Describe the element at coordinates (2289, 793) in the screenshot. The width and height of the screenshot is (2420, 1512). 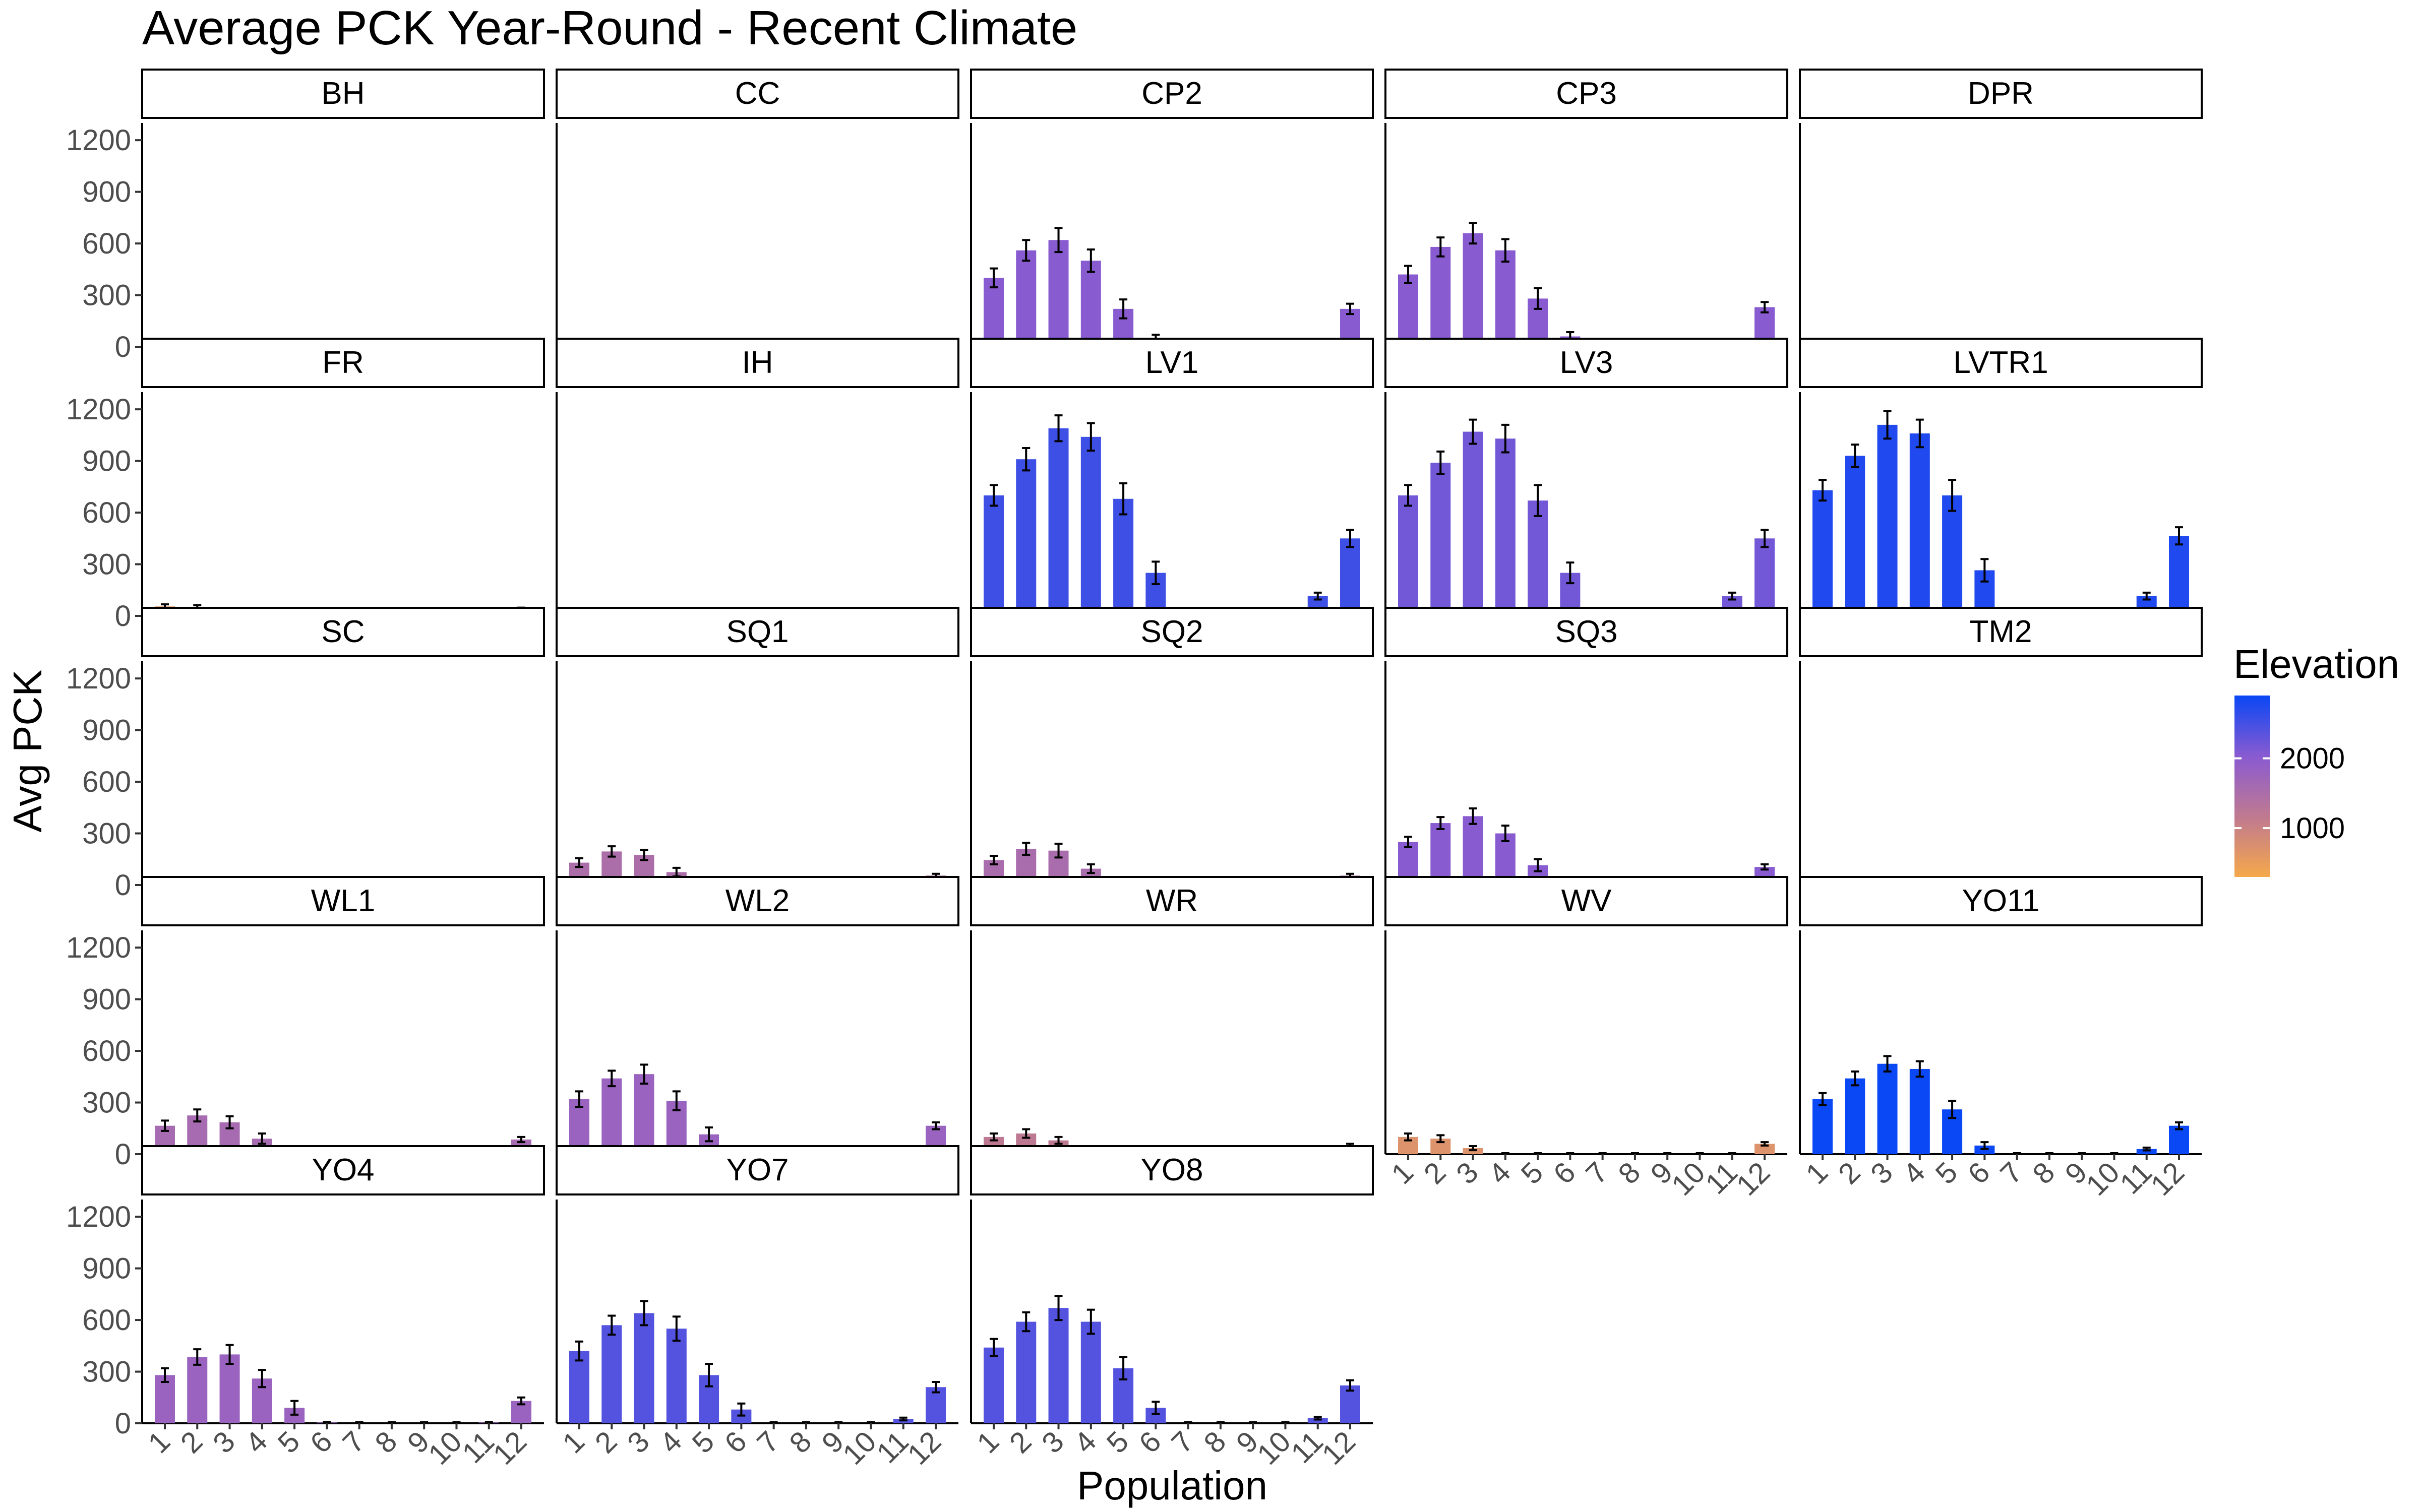
I see `legend-ticks: 1000 2000` at that location.